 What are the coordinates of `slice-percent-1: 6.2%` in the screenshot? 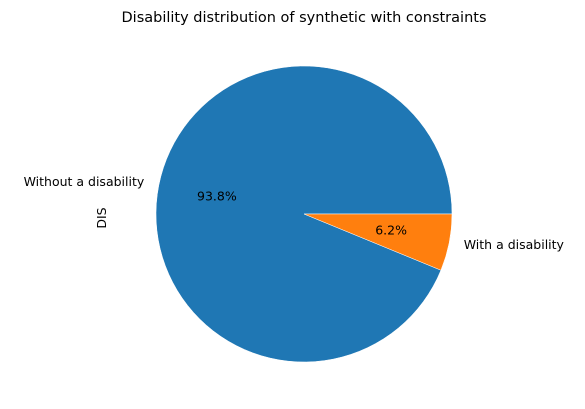 It's located at (391, 230).